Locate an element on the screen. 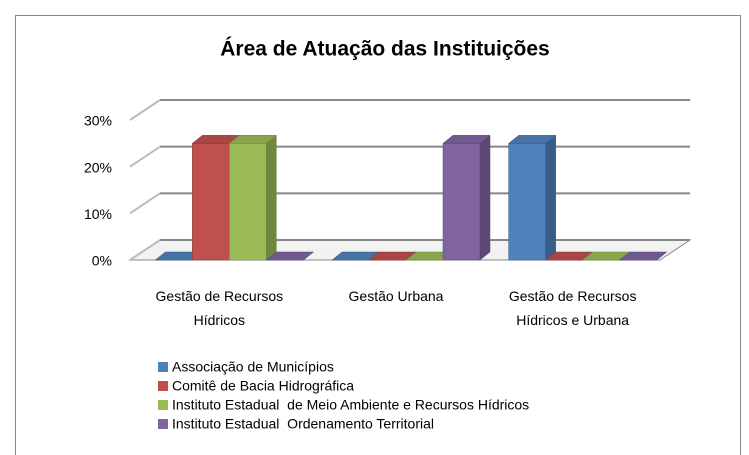 The width and height of the screenshot is (749, 455). y-tick-label: 30% is located at coordinates (98, 121).